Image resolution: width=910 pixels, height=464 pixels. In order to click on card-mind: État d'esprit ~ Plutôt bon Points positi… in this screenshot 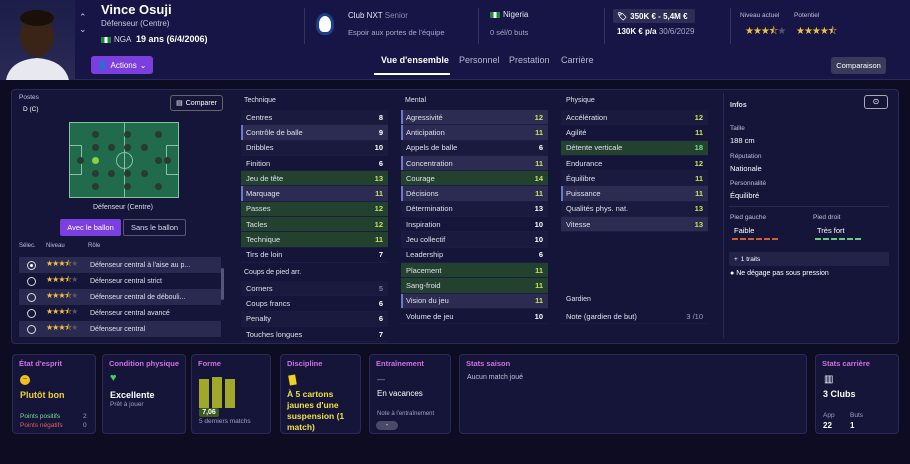, I will do `click(54, 394)`.